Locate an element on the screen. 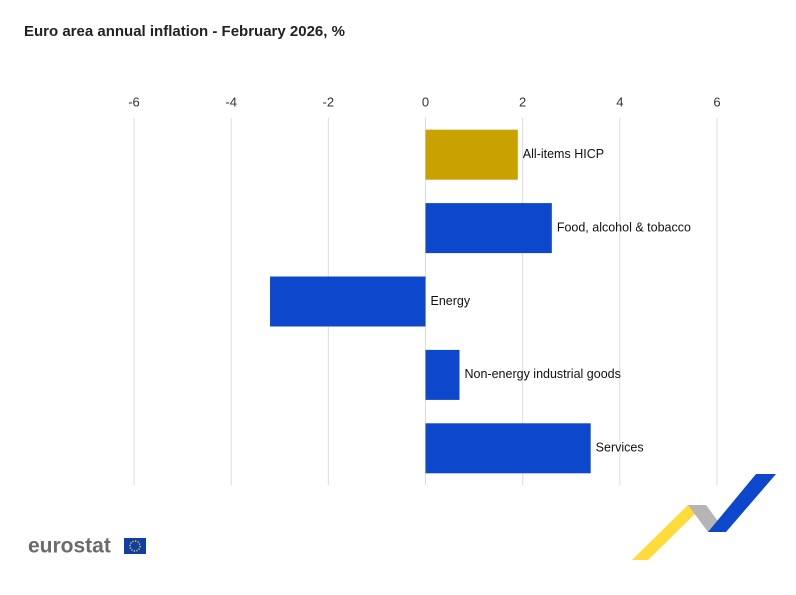 This screenshot has height=595, width=796. x-tick-label: 6 is located at coordinates (716, 101).